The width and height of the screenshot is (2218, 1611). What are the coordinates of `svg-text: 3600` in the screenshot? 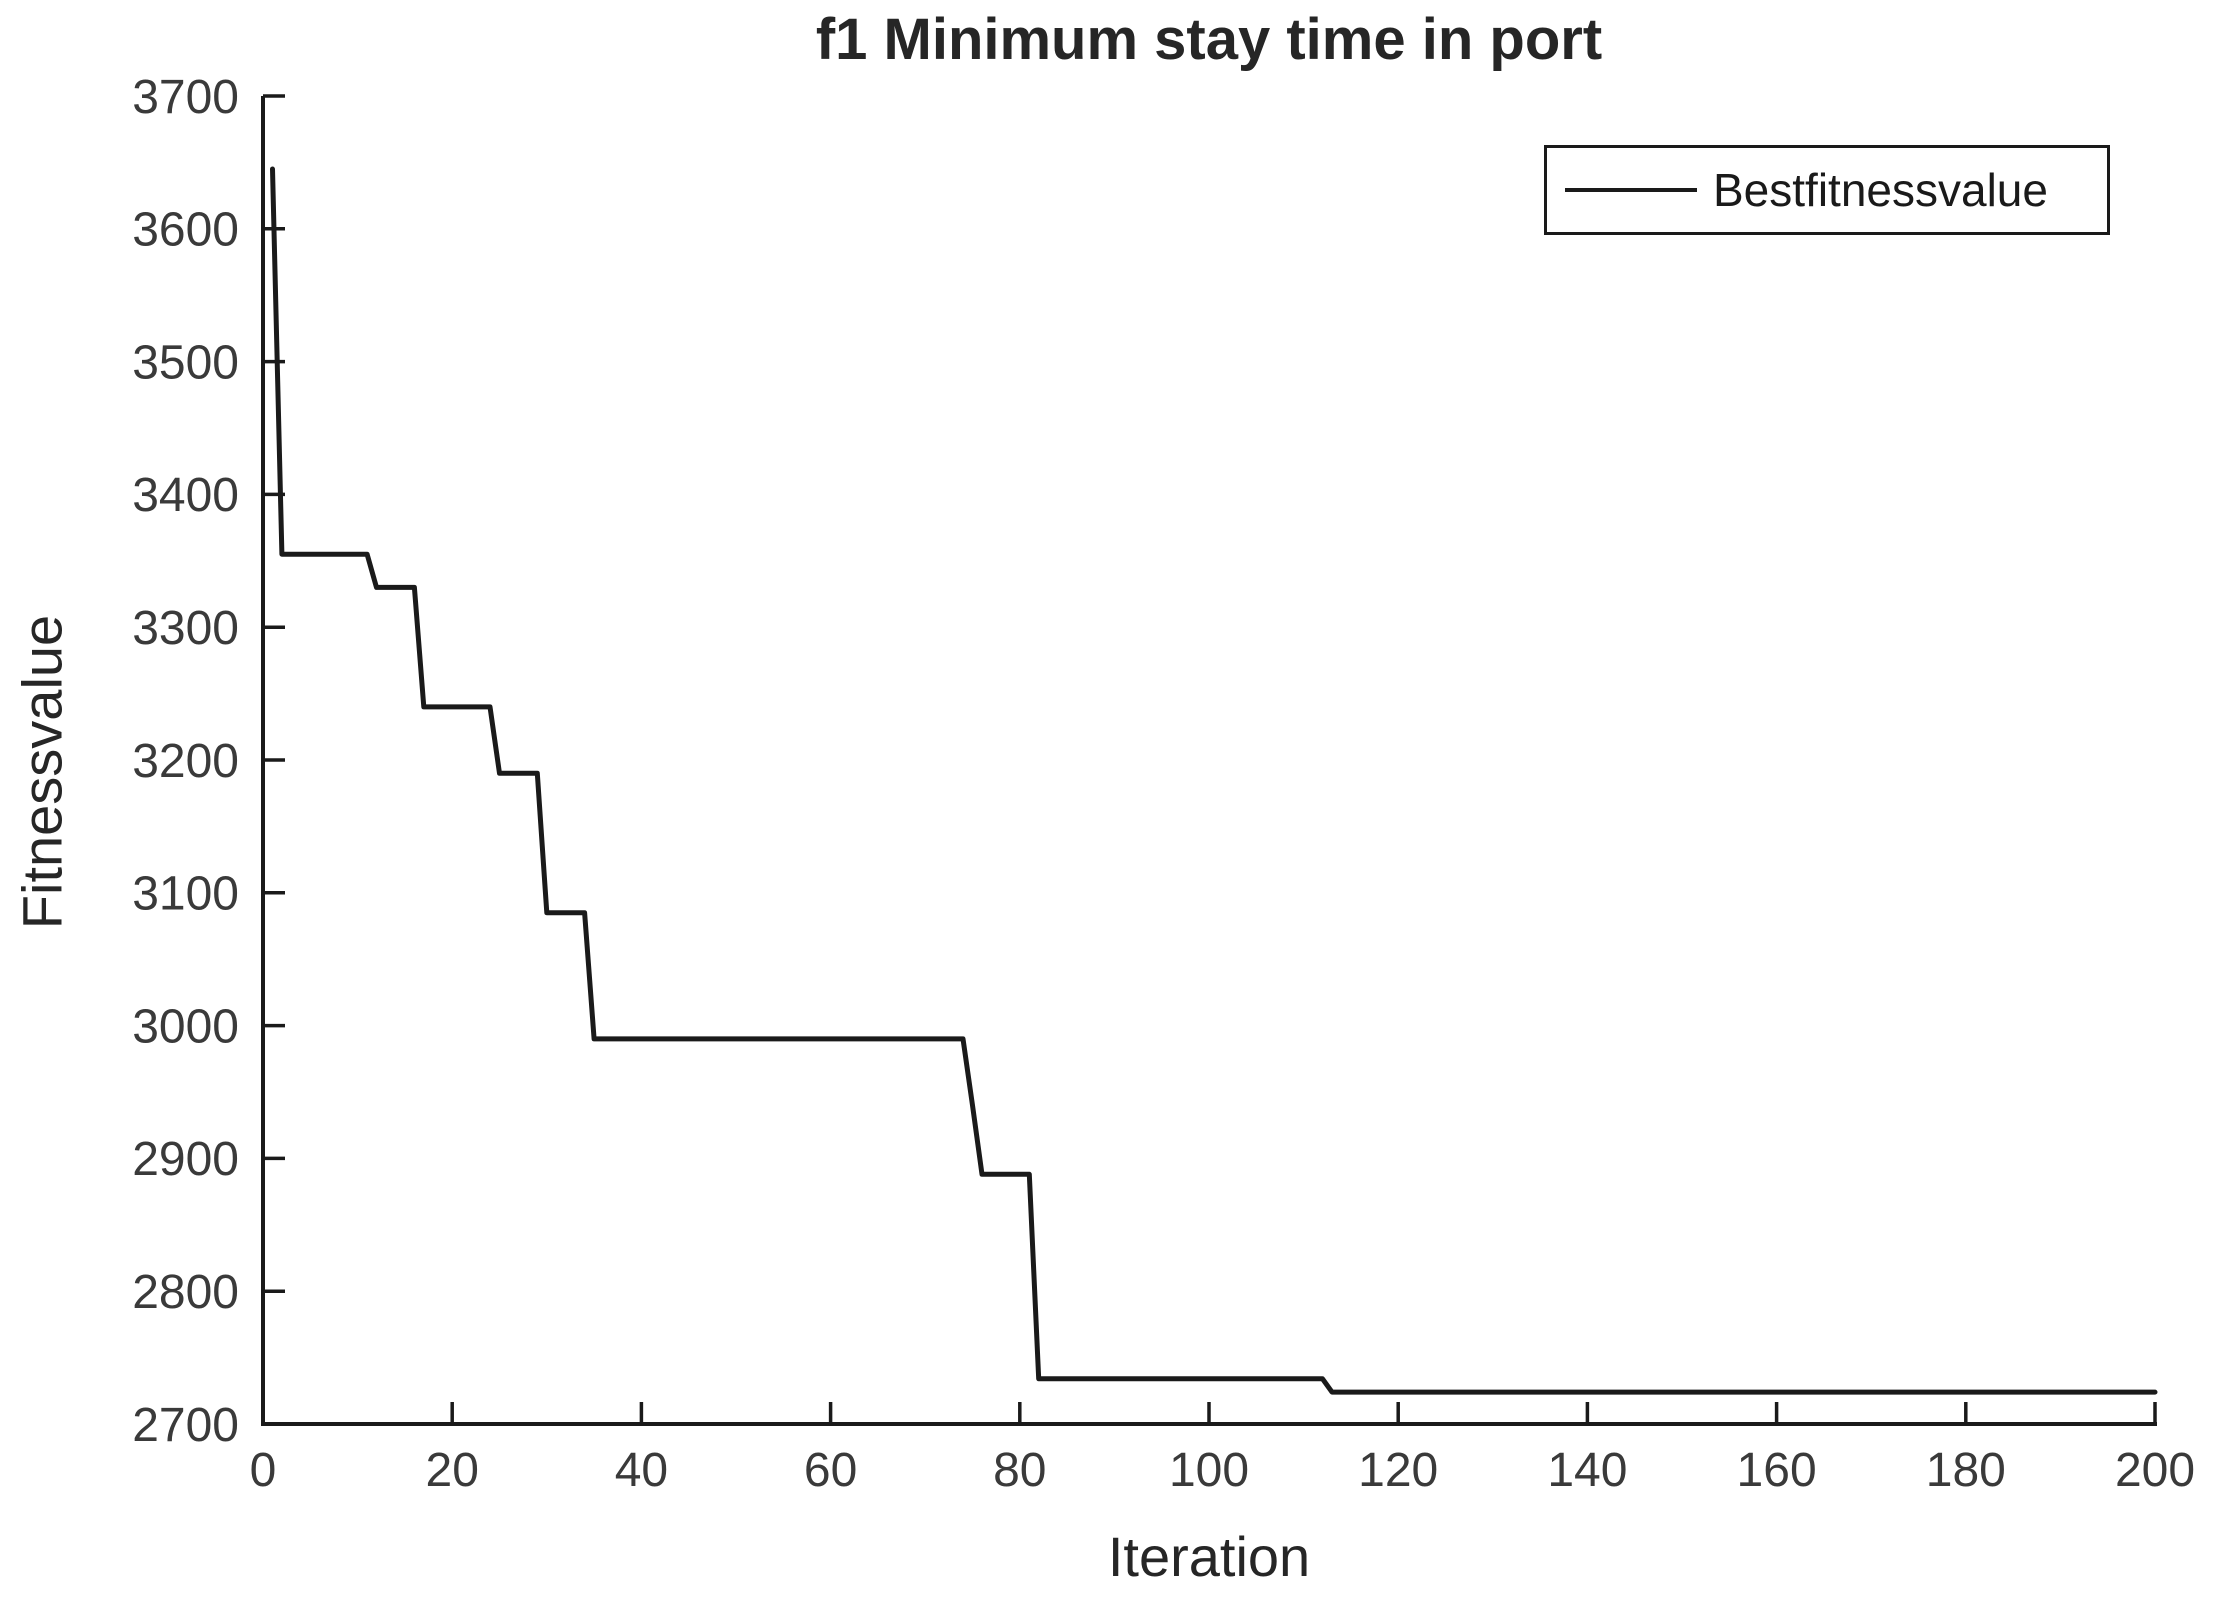 It's located at (185, 230).